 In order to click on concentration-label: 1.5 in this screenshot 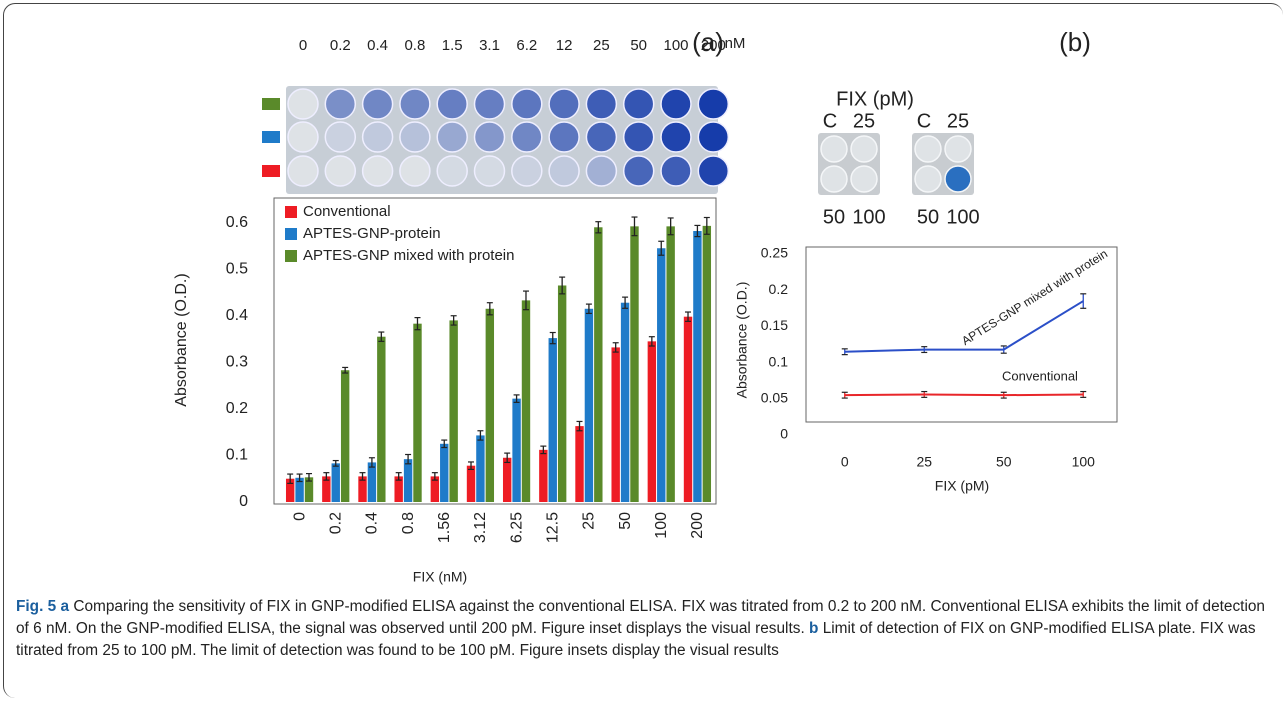, I will do `click(452, 45)`.